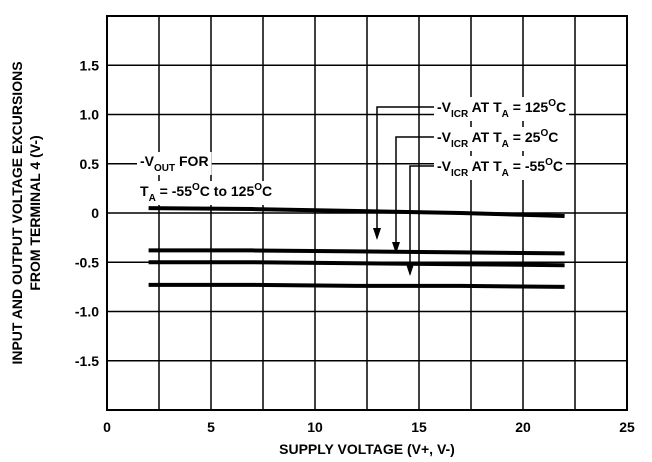 The width and height of the screenshot is (652, 462). Describe the element at coordinates (191, 161) in the screenshot. I see `annotation-part: FOR` at that location.